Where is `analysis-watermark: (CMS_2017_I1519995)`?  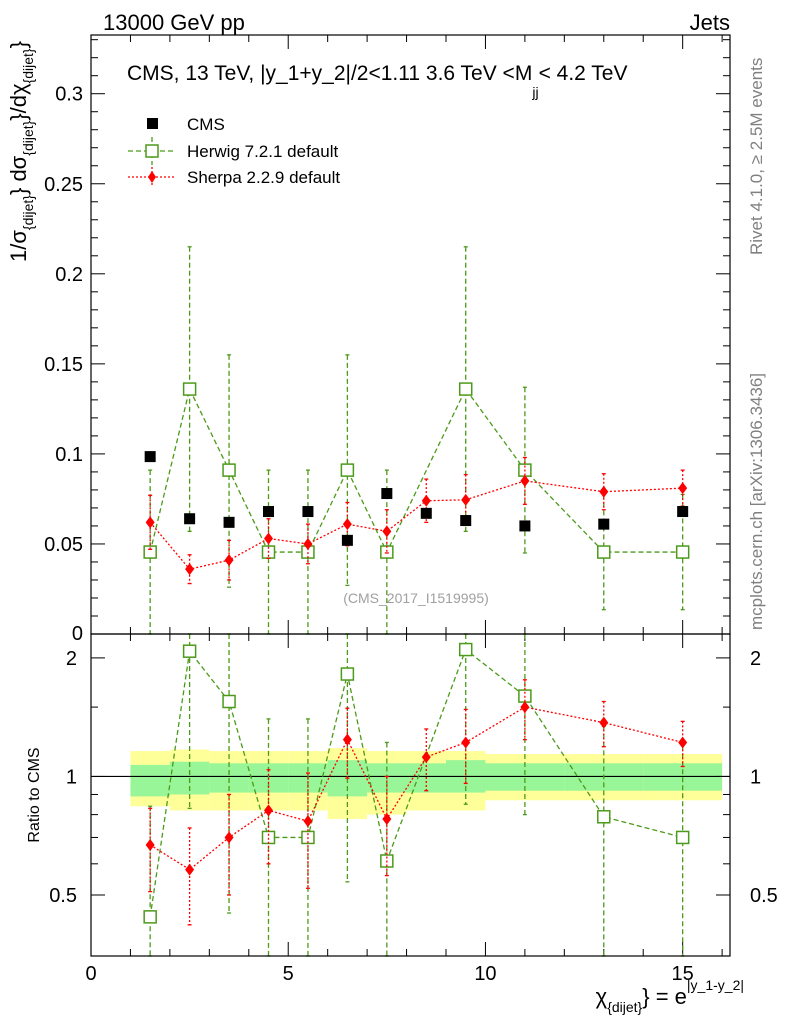
analysis-watermark: (CMS_2017_I1519995) is located at coordinates (416, 598).